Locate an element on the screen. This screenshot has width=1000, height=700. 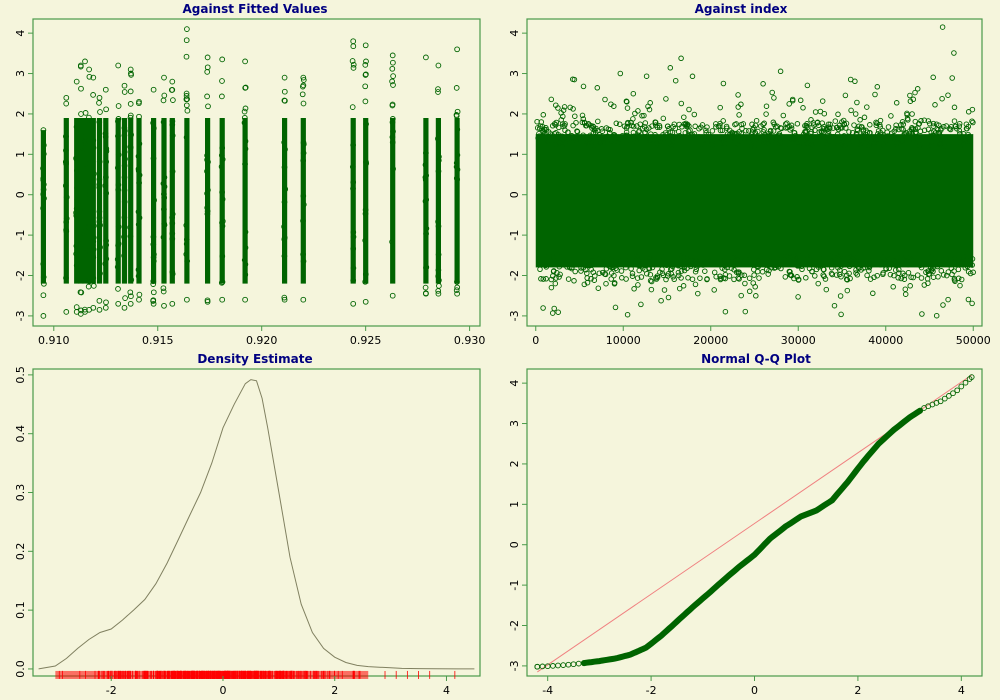
point-column is located at coordinates (89, 201).